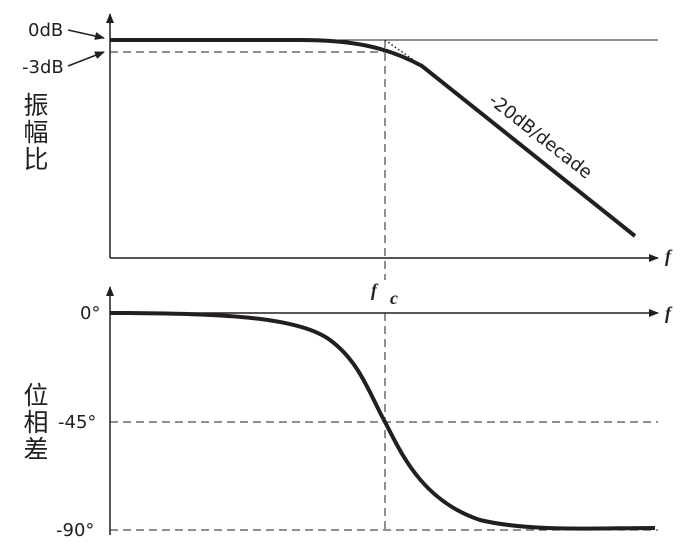 Image resolution: width=693 pixels, height=548 pixels. I want to click on label: -3dB, so click(43, 67).